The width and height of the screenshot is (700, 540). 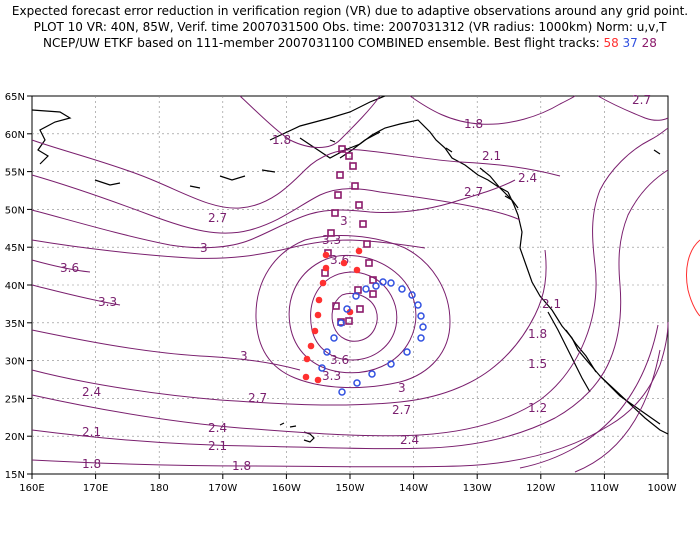 I want to click on contour-3.6-ring, so click(x=354, y=316).